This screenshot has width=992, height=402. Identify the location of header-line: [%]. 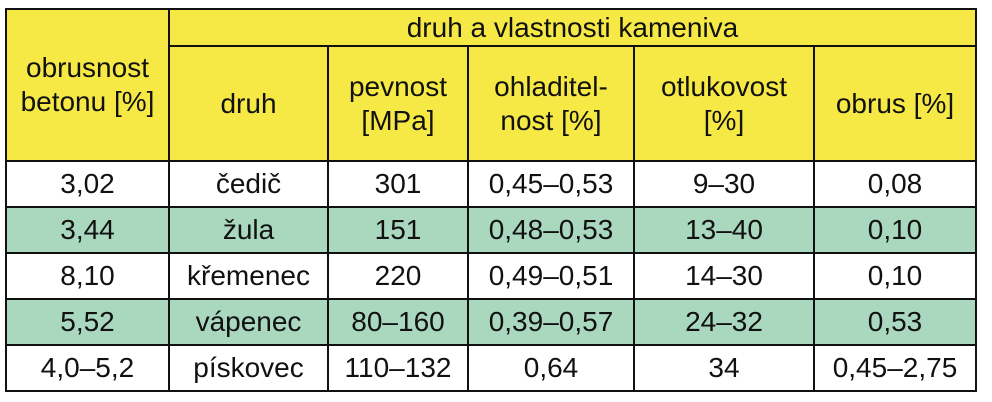
(724, 120).